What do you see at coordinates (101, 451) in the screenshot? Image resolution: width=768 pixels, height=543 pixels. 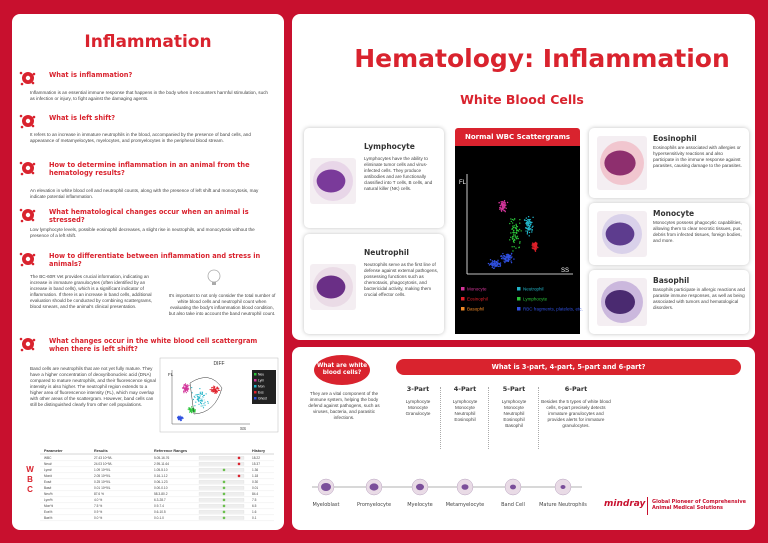 I see `table-header: Results` at bounding box center [101, 451].